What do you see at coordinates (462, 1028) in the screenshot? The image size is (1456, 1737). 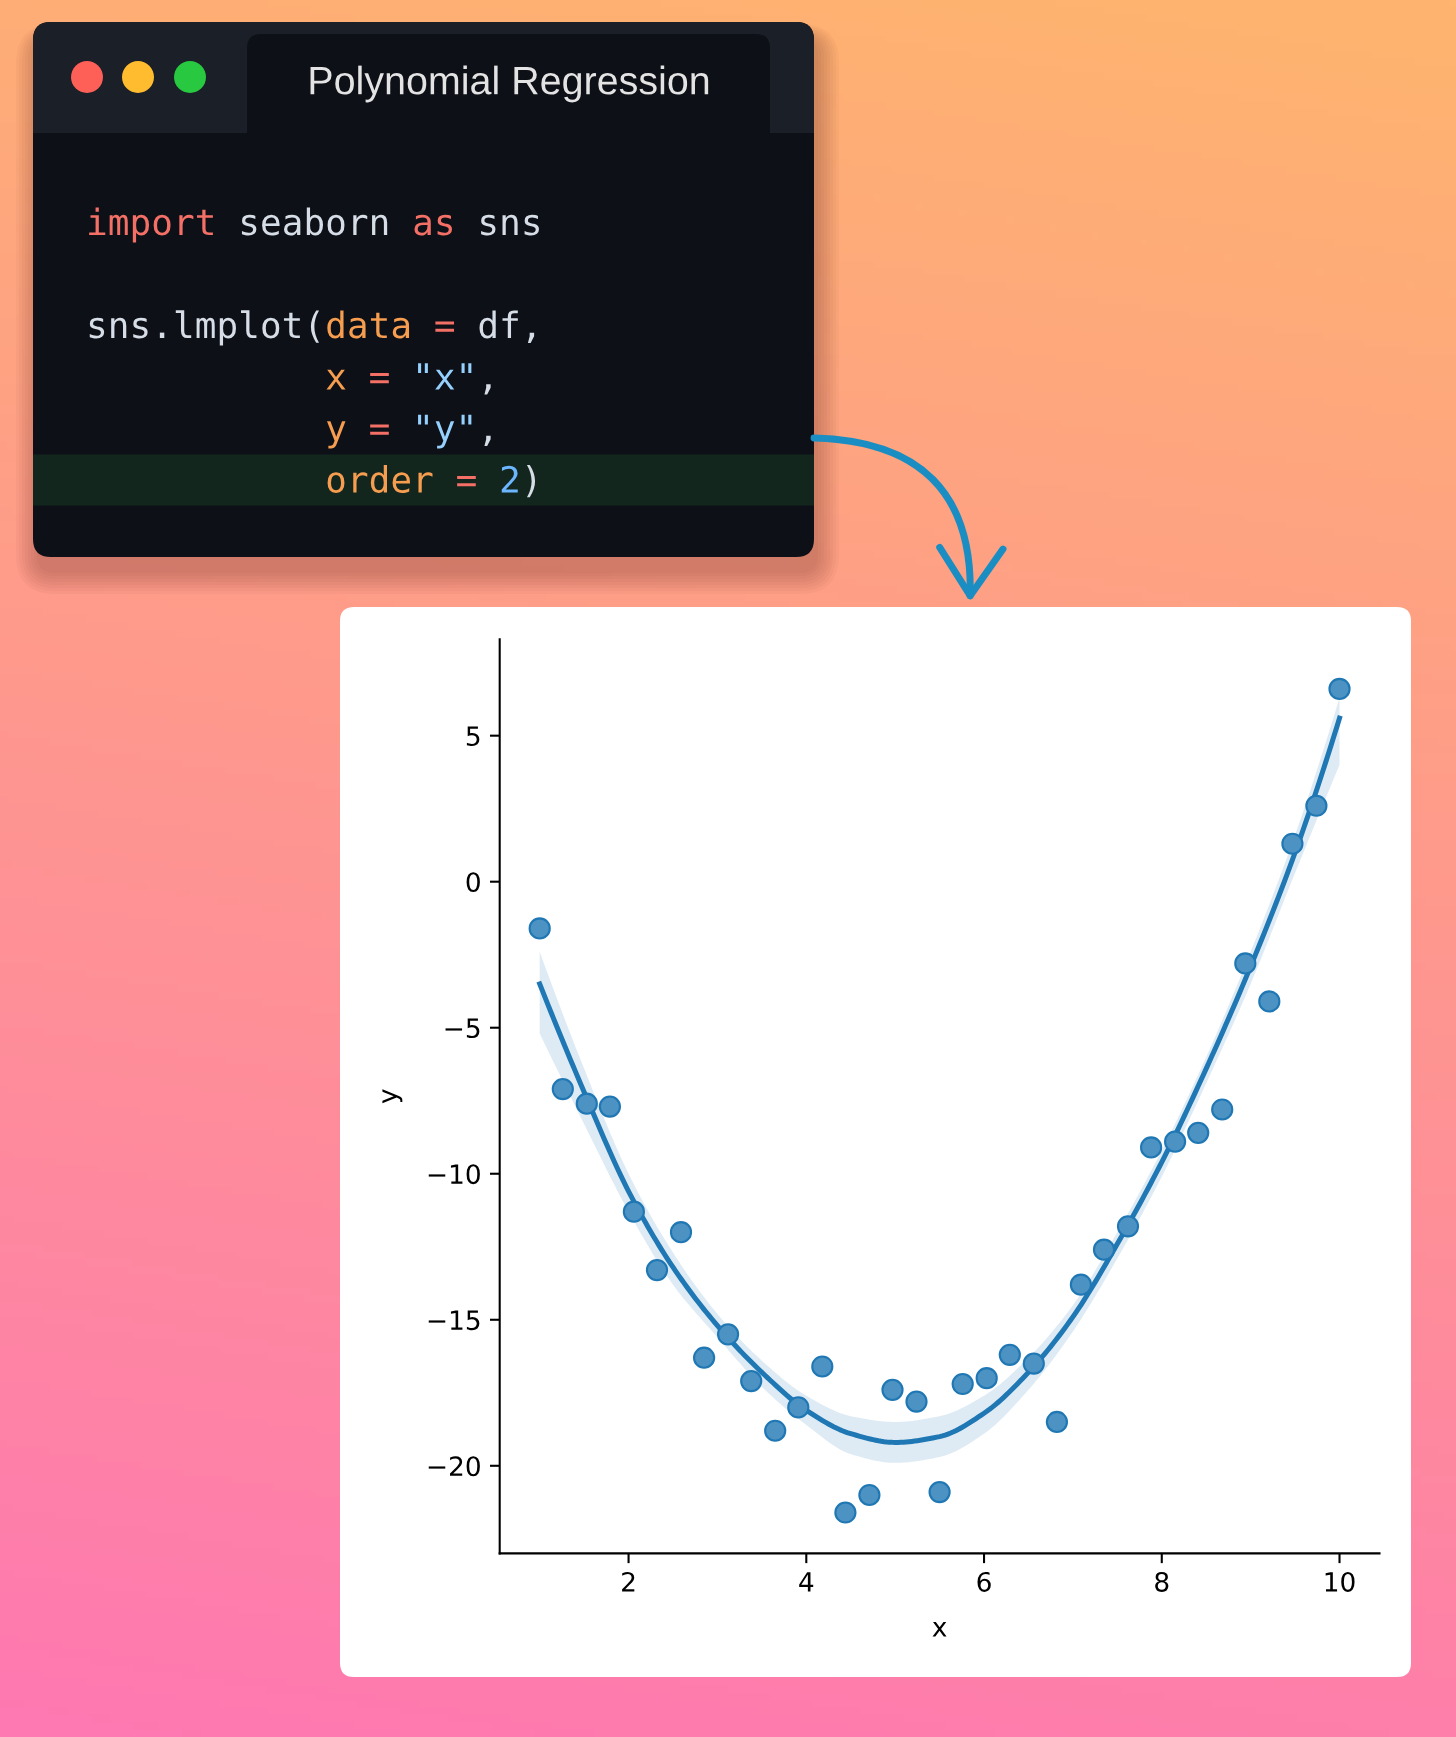 I see `y-tick-label: −5` at bounding box center [462, 1028].